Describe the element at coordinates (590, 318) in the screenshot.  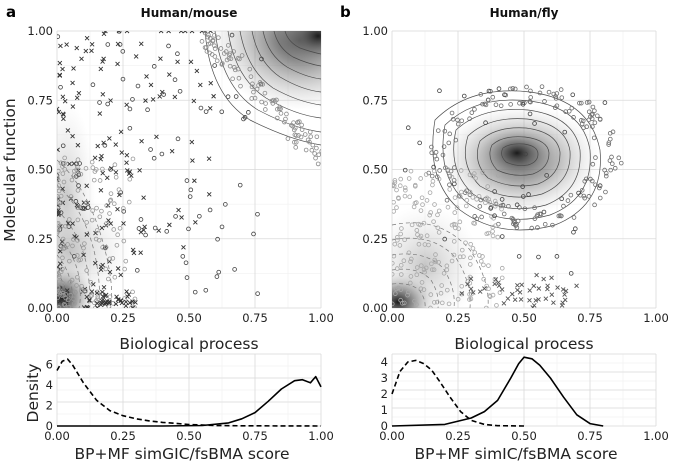
I see `x-tick-label: 0.75` at that location.